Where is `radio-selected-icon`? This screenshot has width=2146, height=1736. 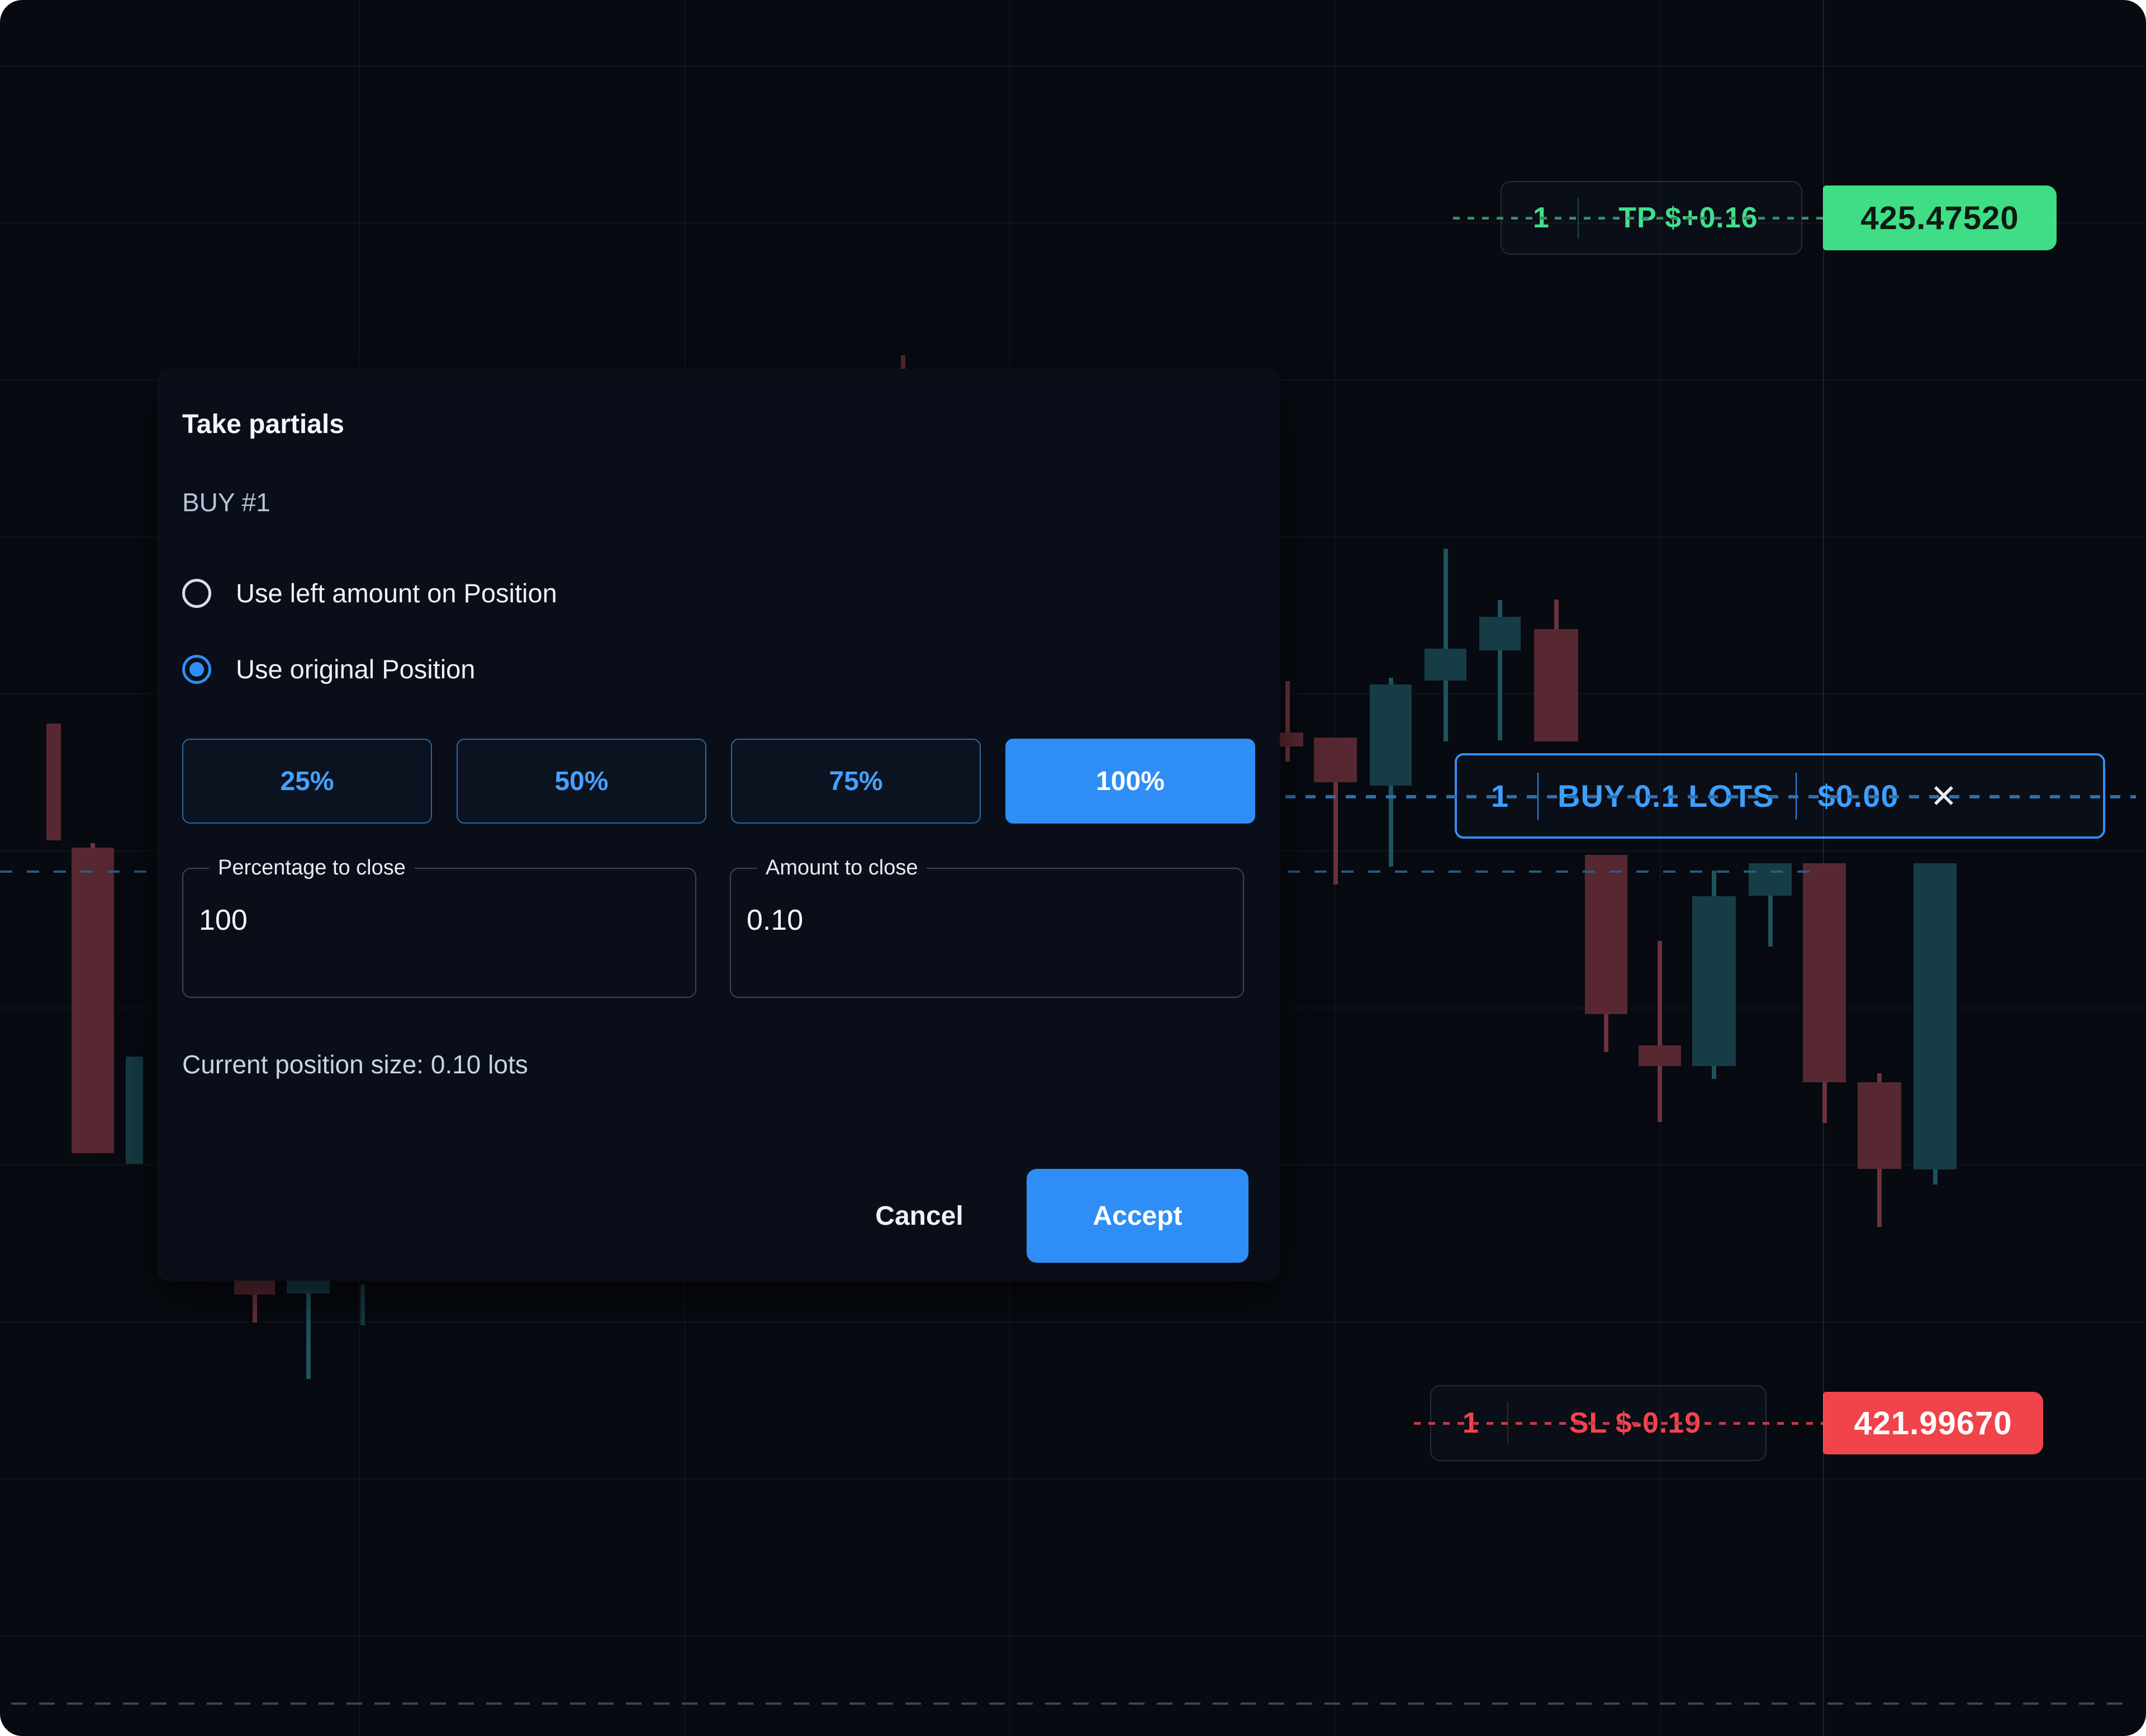
radio-selected-icon is located at coordinates (196, 669).